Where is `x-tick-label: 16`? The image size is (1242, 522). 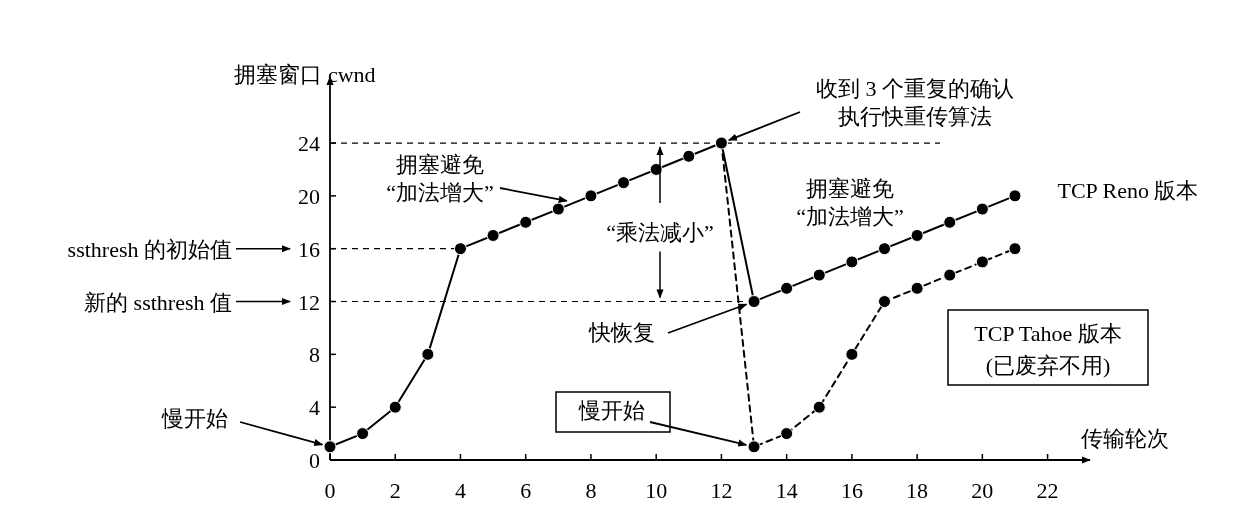 x-tick-label: 16 is located at coordinates (851, 490).